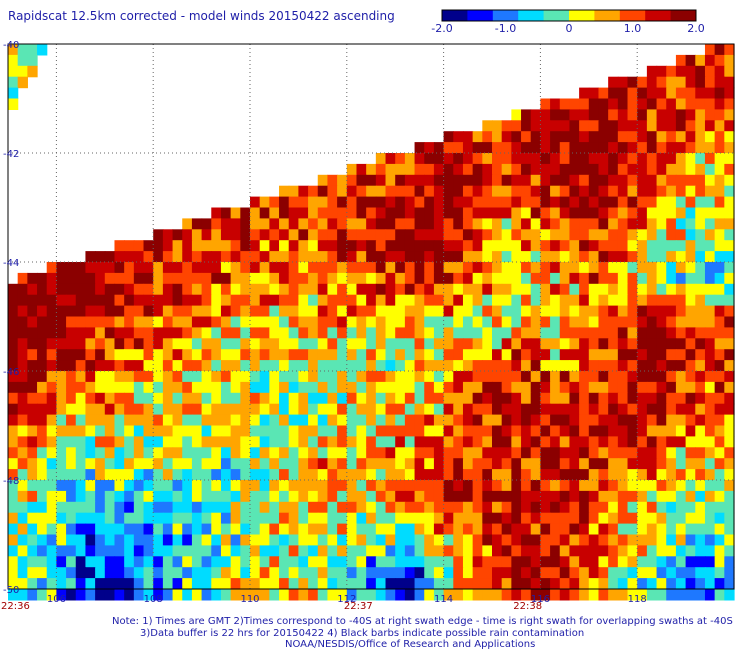  What do you see at coordinates (582, 15) in the screenshot?
I see `colorbar-segment` at bounding box center [582, 15].